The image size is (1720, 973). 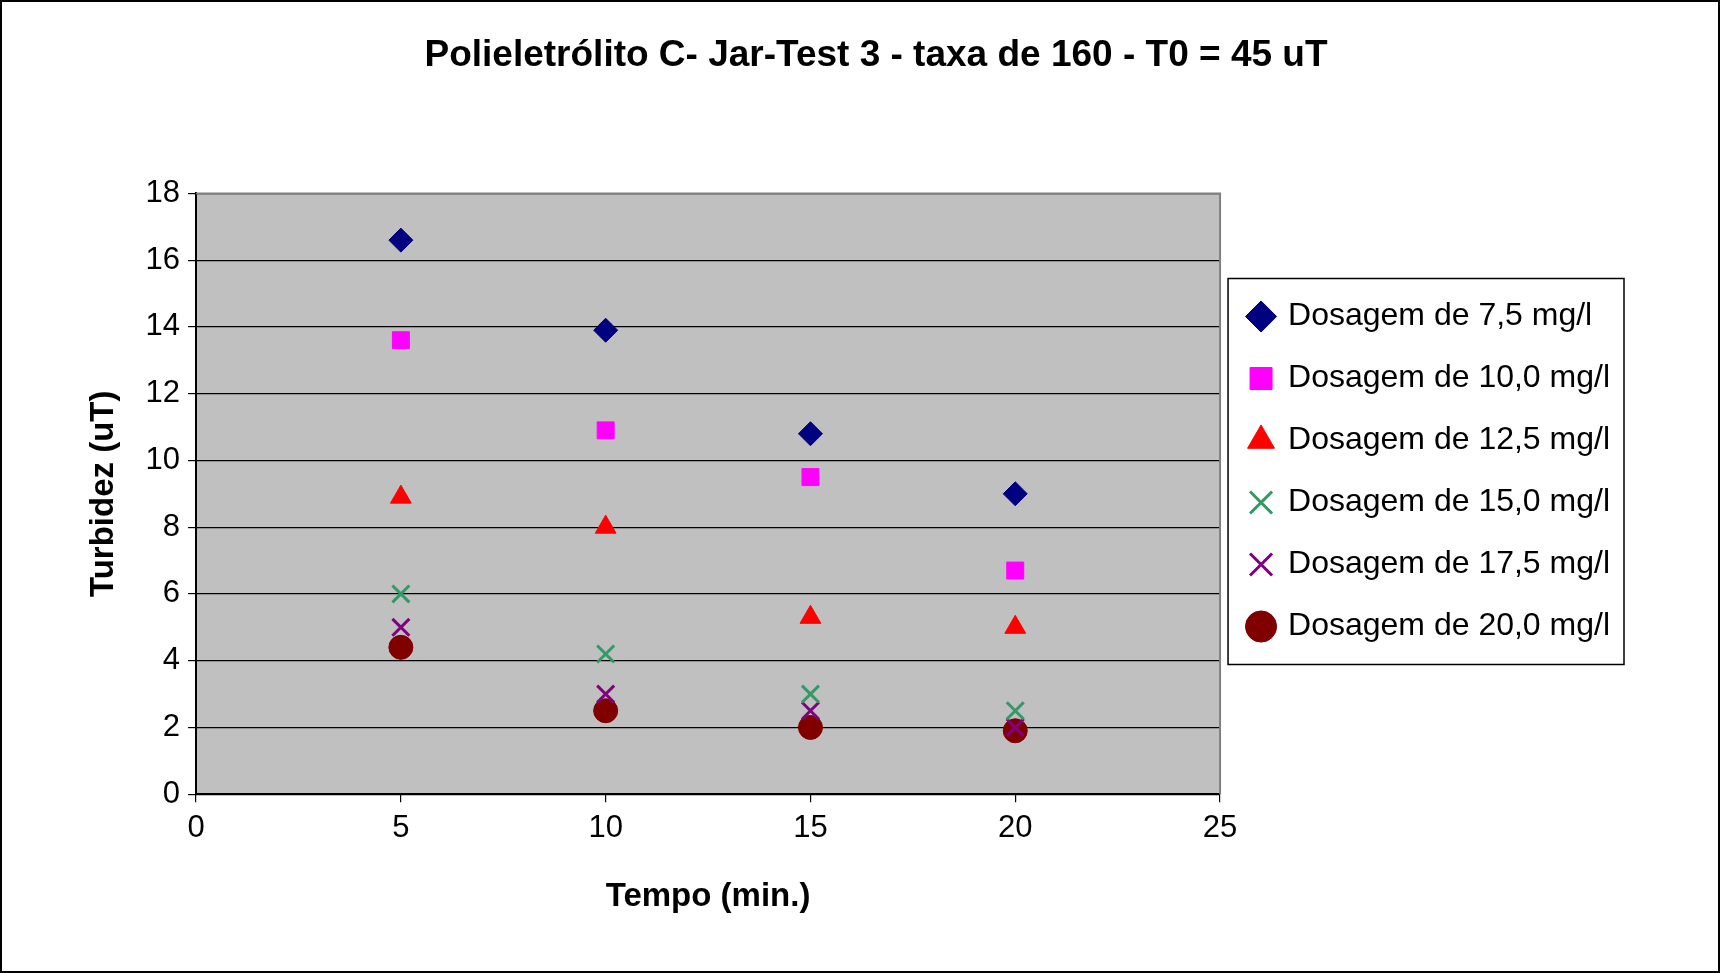 I want to click on y-tick-label: 6, so click(x=171, y=592).